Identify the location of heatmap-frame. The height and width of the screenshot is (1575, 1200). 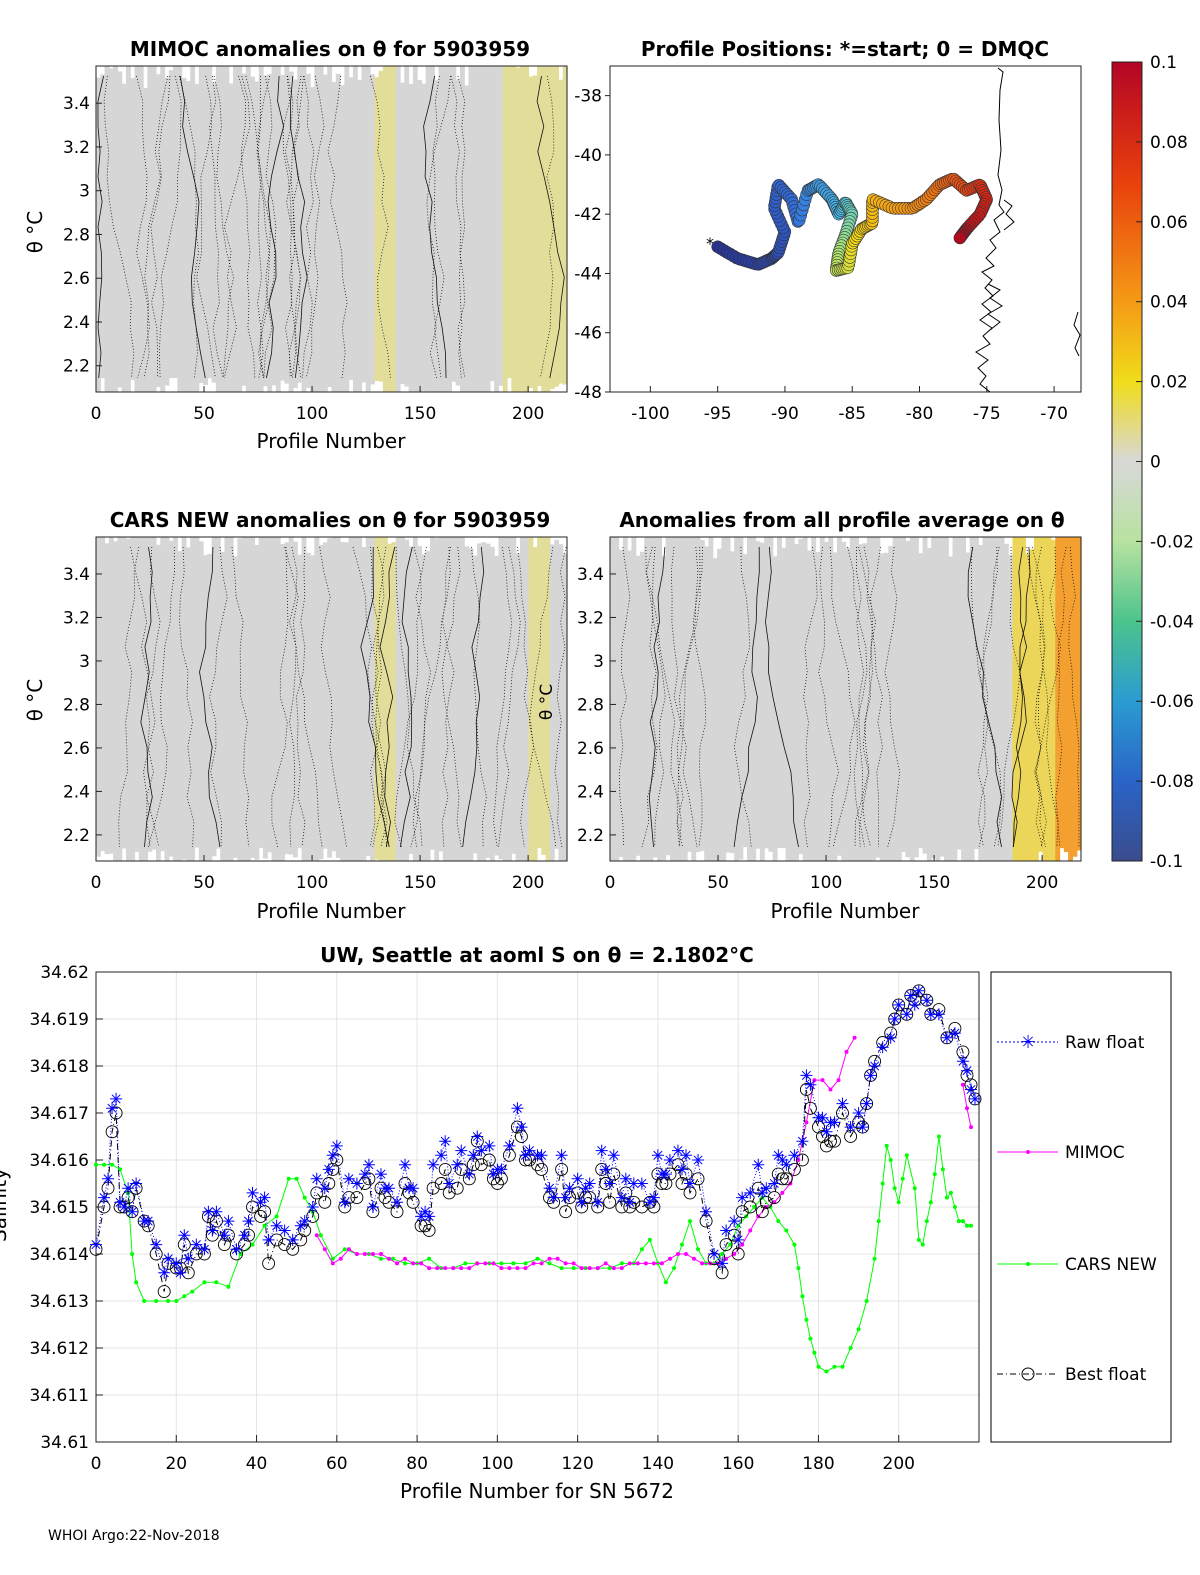
(845, 699).